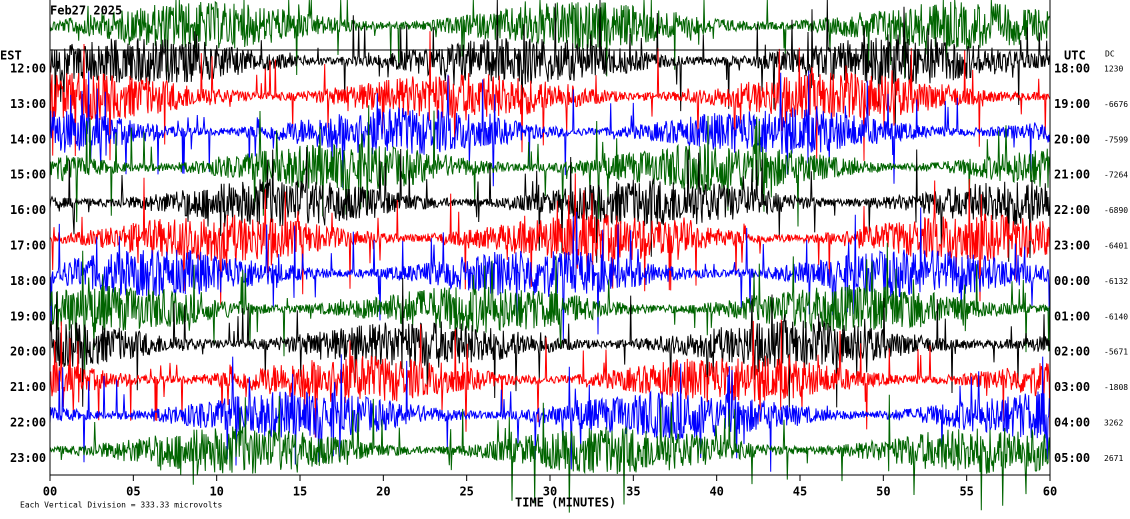 This screenshot has width=1130, height=519. Describe the element at coordinates (11, 56) in the screenshot. I see `left-header: EST` at that location.